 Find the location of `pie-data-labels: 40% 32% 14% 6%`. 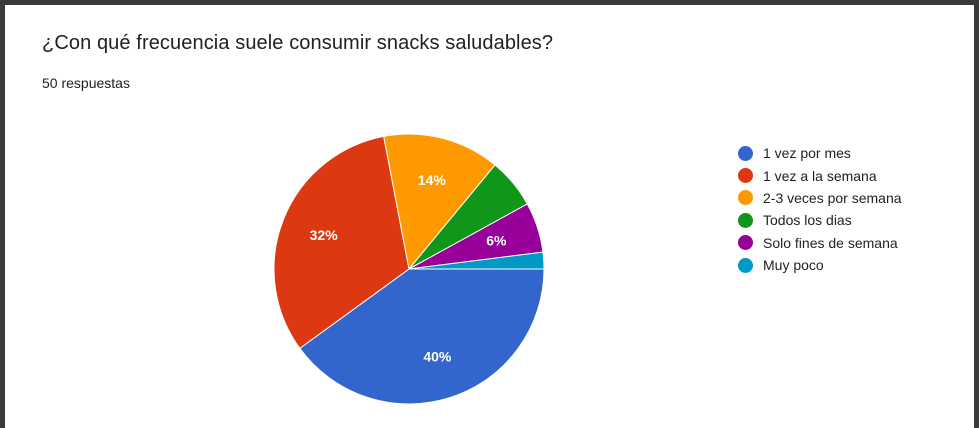

pie-data-labels: 40% 32% 14% 6% is located at coordinates (408, 268).